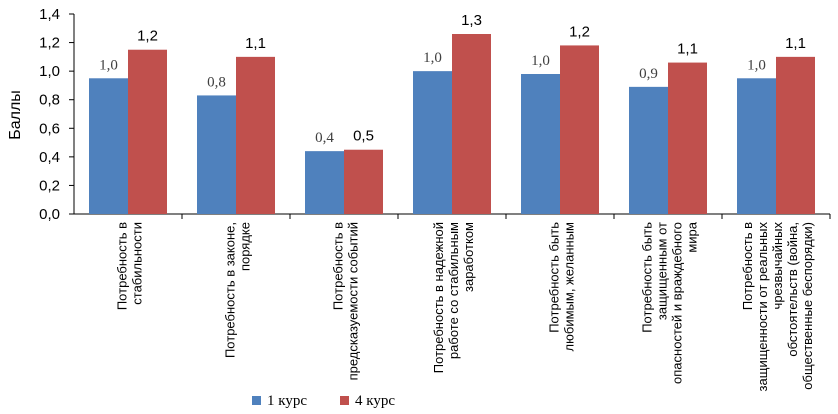 The height and width of the screenshot is (414, 838). Describe the element at coordinates (662, 271) in the screenshot. I see `category-label-line: защищенным от` at that location.